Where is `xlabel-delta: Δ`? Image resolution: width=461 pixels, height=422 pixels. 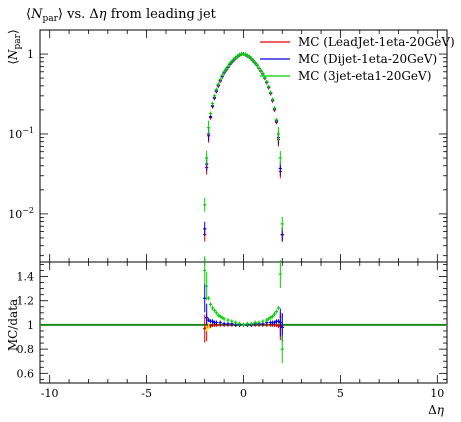 xlabel-delta: Δ is located at coordinates (432, 410).